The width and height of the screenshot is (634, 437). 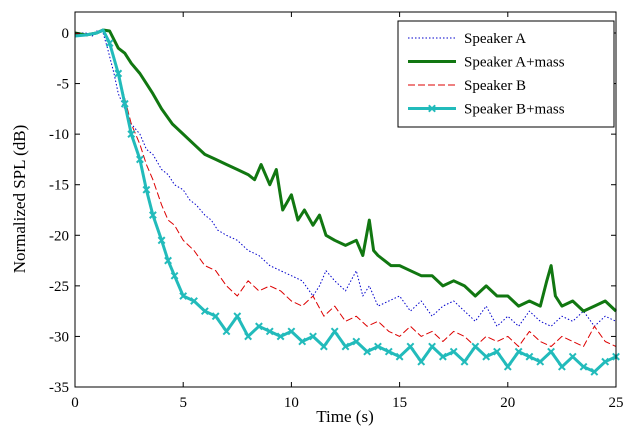 I want to click on legend-item: Speaker B, so click(x=467, y=86).